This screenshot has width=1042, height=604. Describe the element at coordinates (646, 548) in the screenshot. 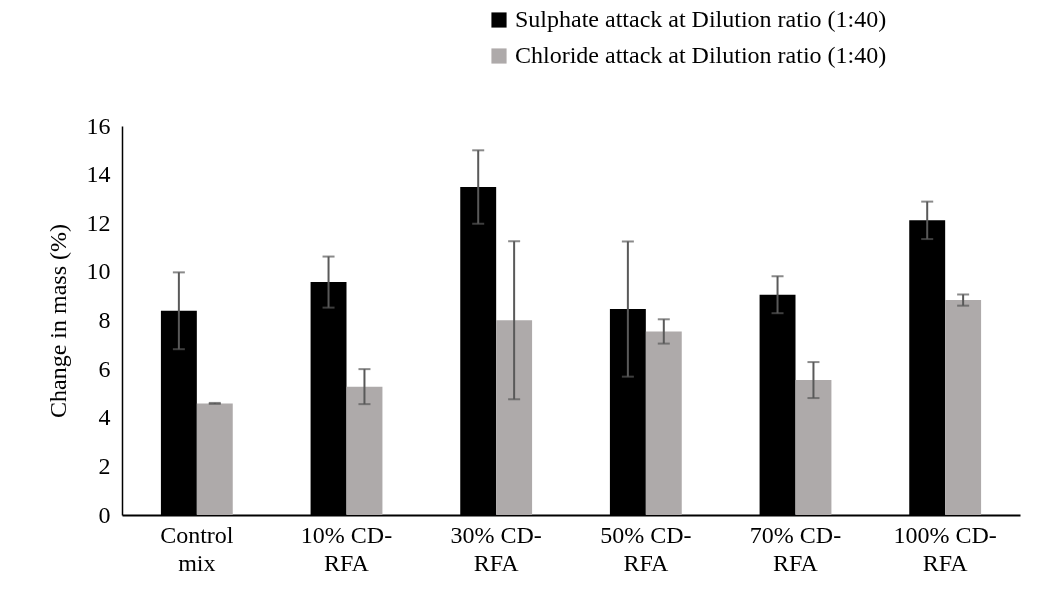

I see `x-tick-label: 50% CD-RFA` at that location.